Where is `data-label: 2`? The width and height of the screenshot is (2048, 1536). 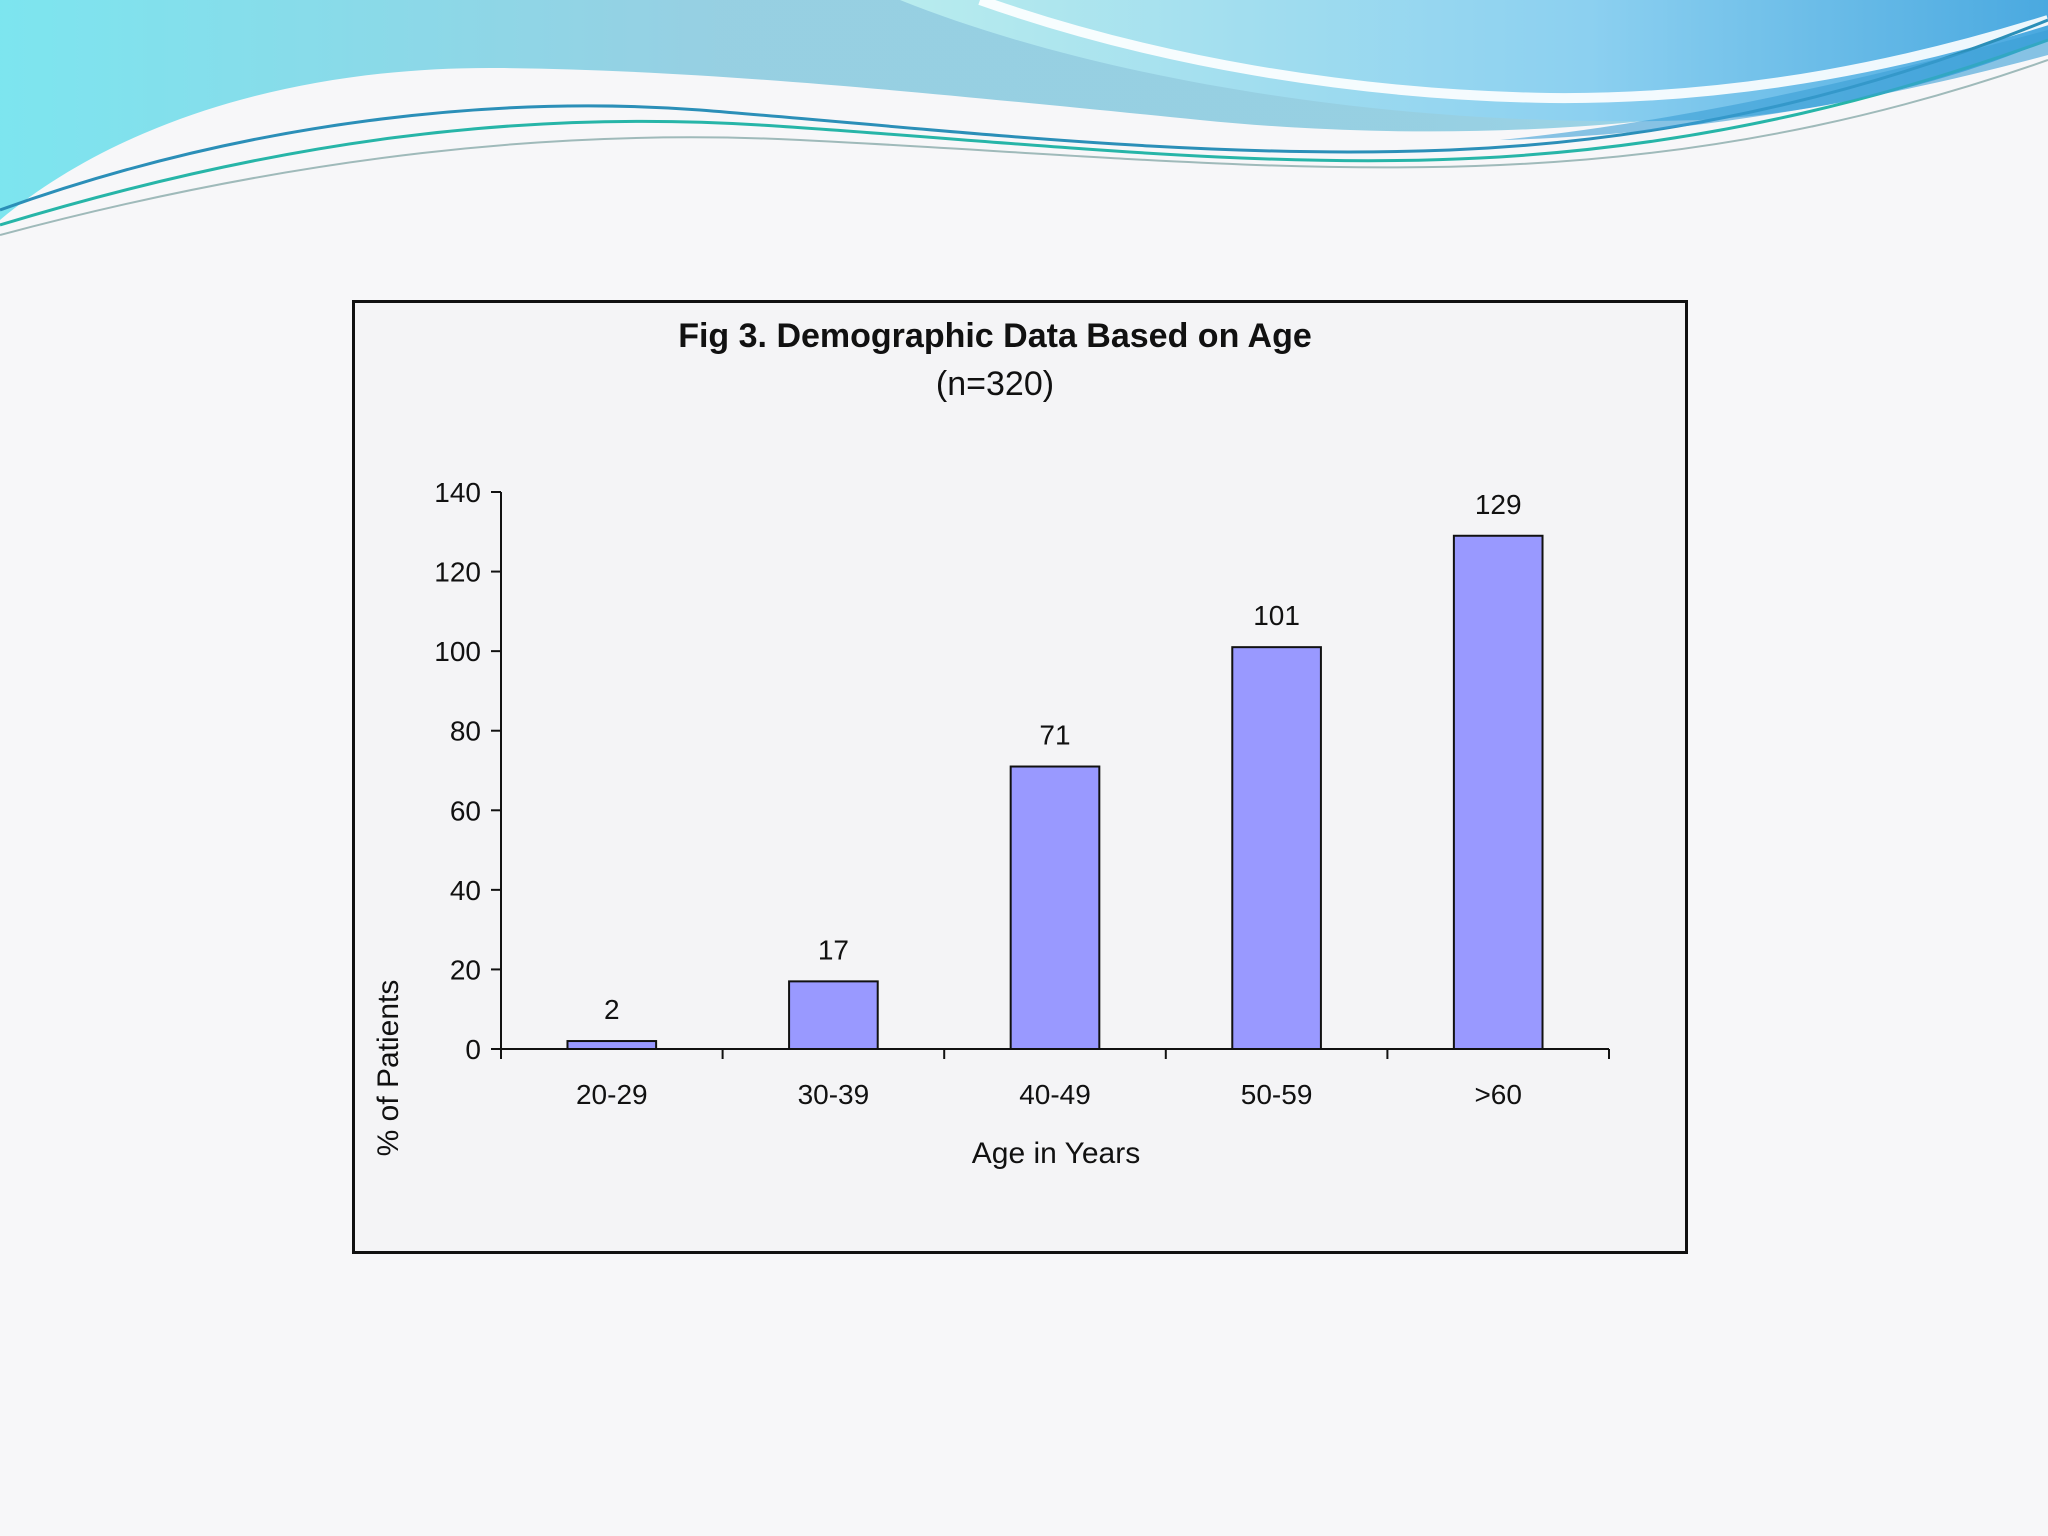 data-label: 2 is located at coordinates (612, 1009).